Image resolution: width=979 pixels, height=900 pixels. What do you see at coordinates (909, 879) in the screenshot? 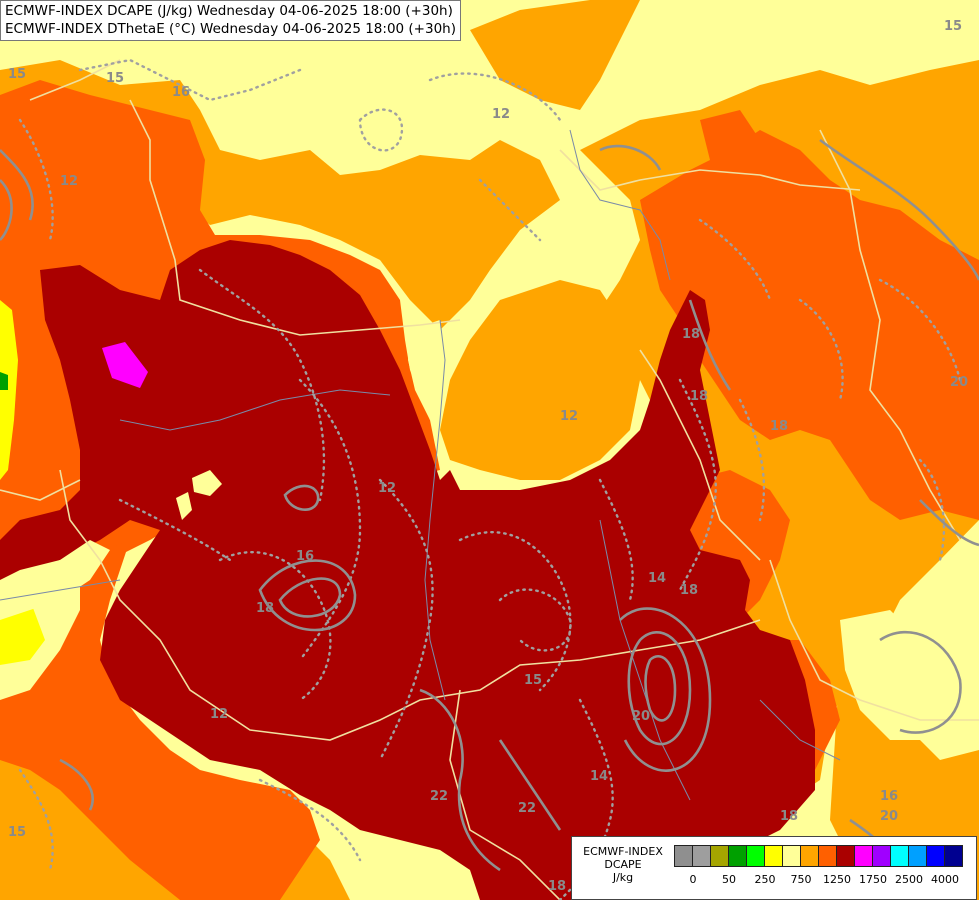
I see `legend-tick-label: 2500` at bounding box center [909, 879].